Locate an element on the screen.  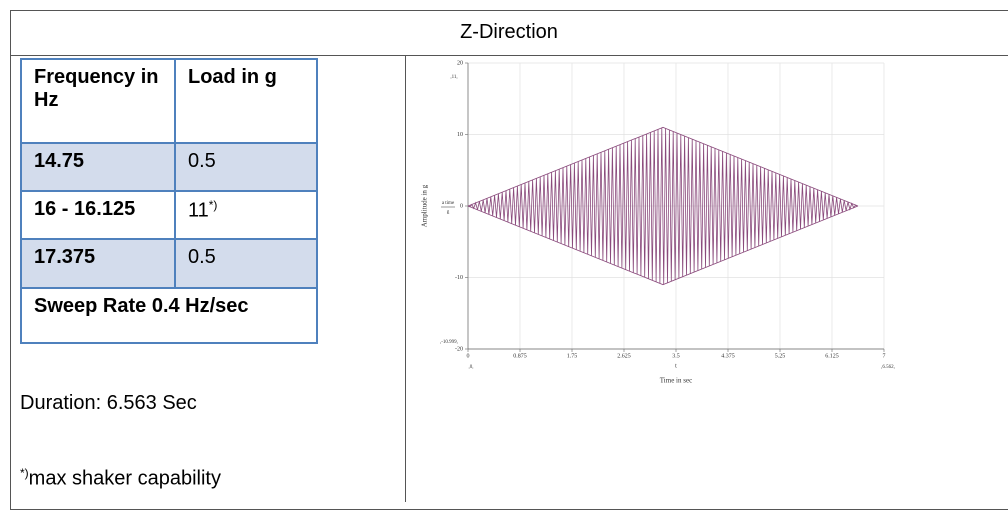
legend-denominator: g is located at coordinates (448, 212).